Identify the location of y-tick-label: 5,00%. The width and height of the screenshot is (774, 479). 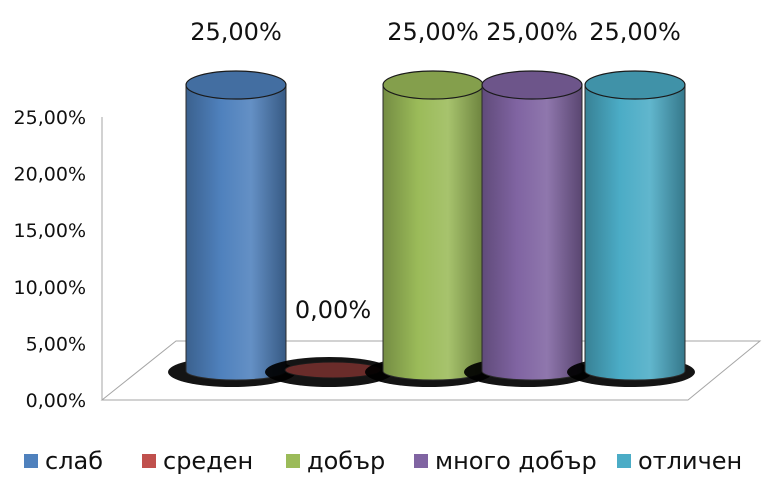
(56, 344).